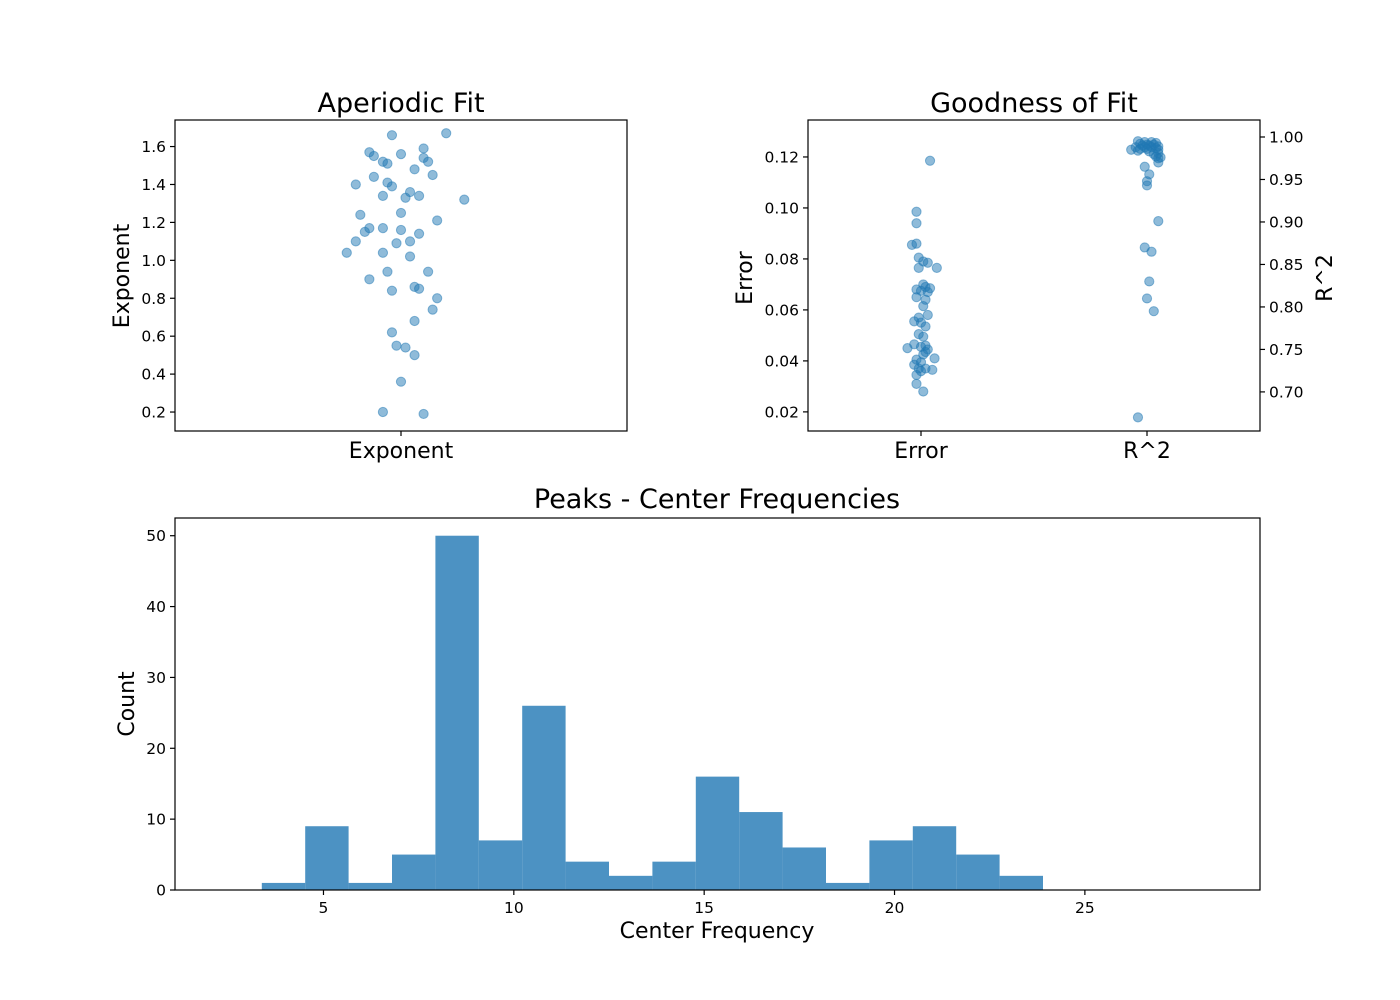 The width and height of the screenshot is (1400, 1000). What do you see at coordinates (707, 903) in the screenshot?
I see `frequency-x-ticks: 5 10 15 20 25` at bounding box center [707, 903].